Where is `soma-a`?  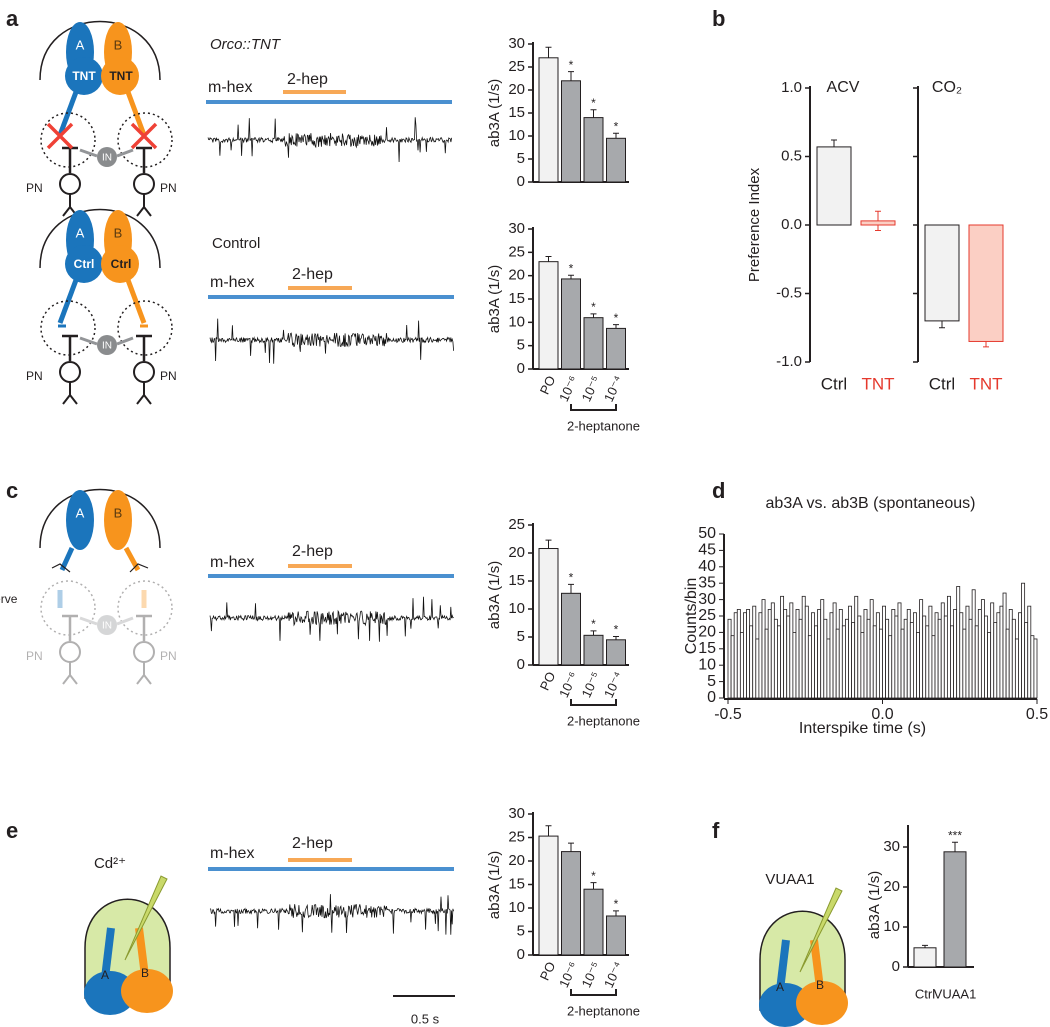
soma-a is located at coordinates (84, 264).